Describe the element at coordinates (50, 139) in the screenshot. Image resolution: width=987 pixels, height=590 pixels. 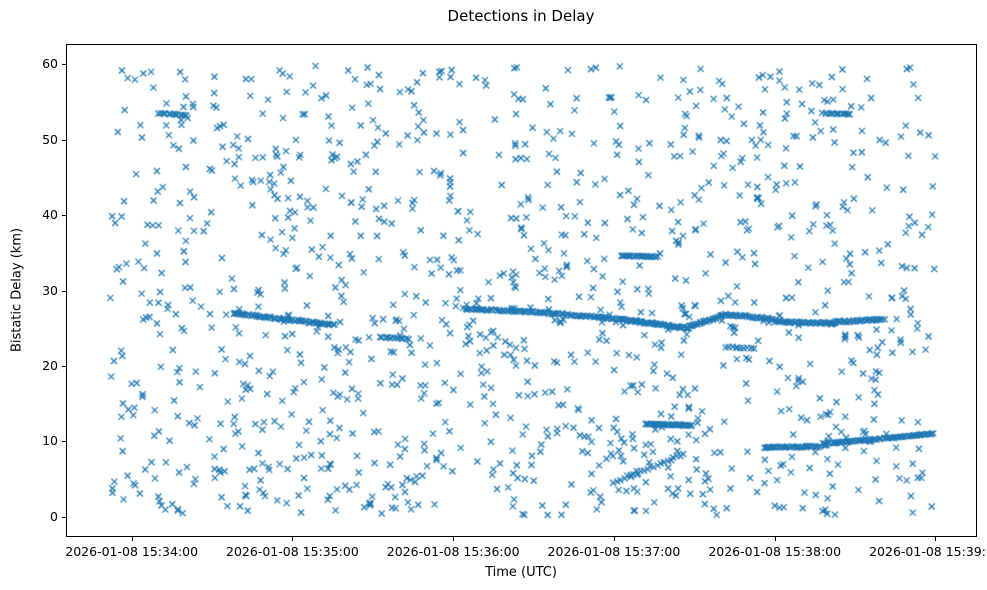
I see `y-tick-label: 50` at that location.